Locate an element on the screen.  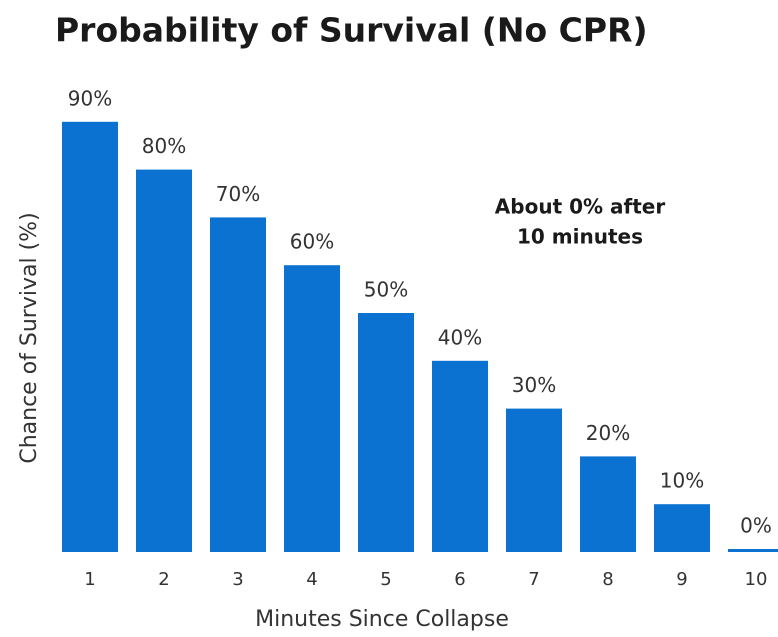
x-tick-label: 1 is located at coordinates (89, 579).